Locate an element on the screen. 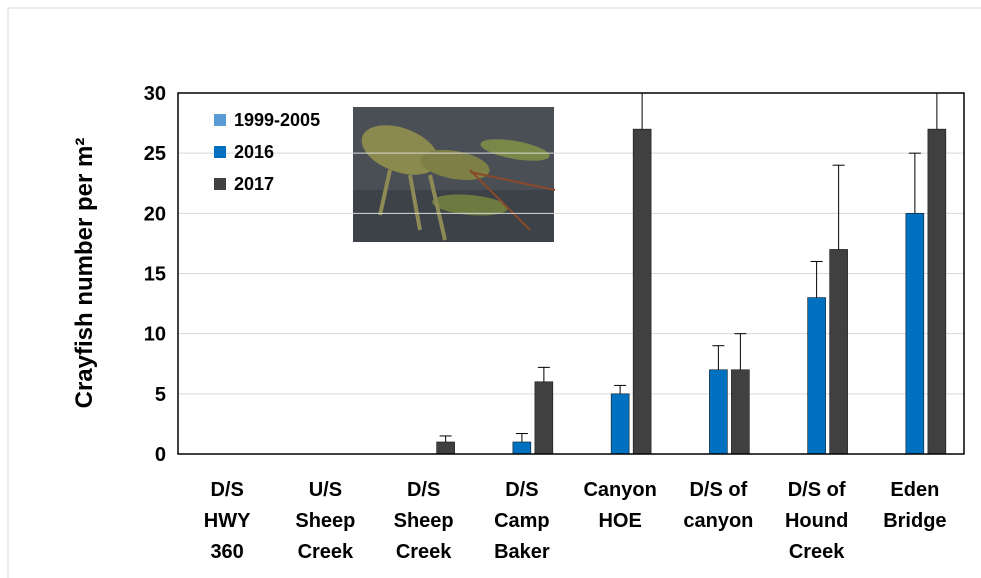 This screenshot has width=981, height=578. x-tick-label-line: Bridge is located at coordinates (914, 521).